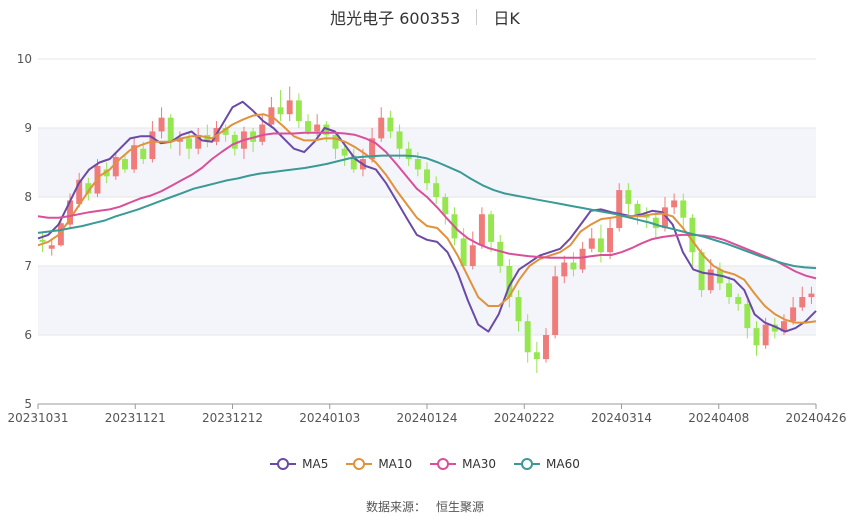  Describe the element at coordinates (425, 464) in the screenshot. I see `legend: MA5 MA10 MA30 MA60` at that location.